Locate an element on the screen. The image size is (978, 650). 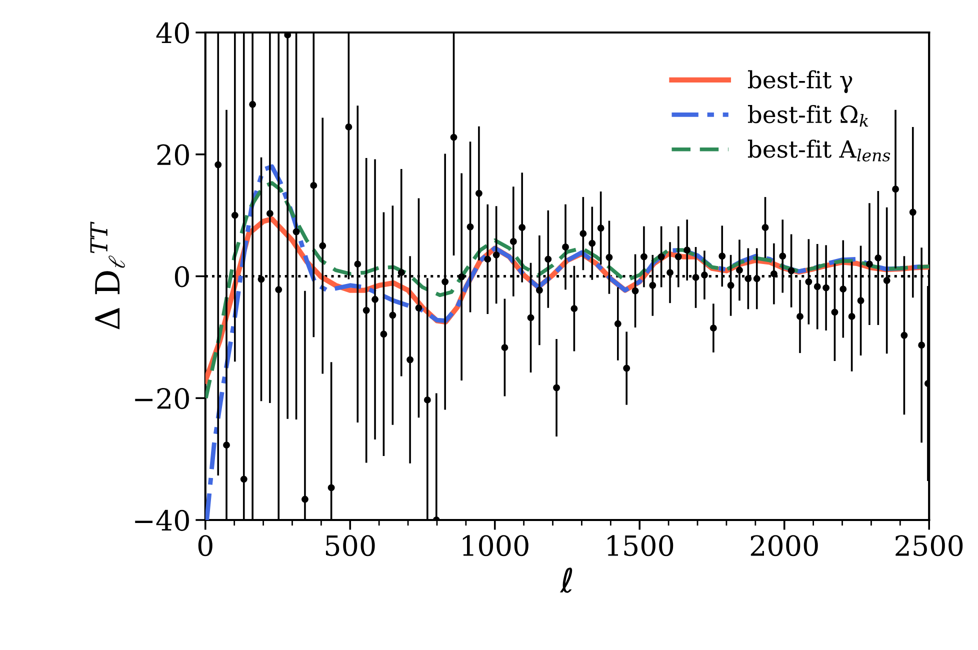
y-tick-label: −40 is located at coordinates (162, 520).